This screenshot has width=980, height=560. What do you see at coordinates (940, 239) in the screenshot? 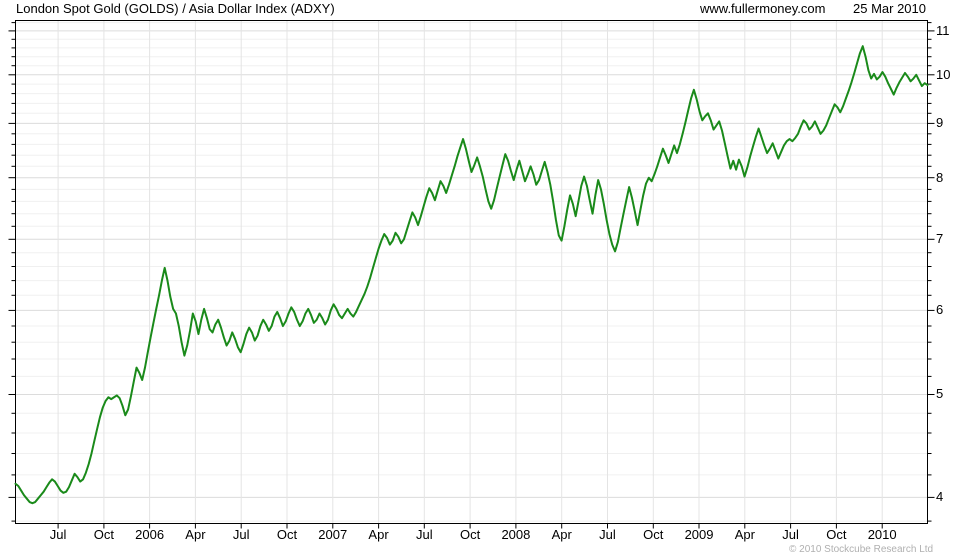
I see `y-axis-tick-label: 7` at bounding box center [940, 239].